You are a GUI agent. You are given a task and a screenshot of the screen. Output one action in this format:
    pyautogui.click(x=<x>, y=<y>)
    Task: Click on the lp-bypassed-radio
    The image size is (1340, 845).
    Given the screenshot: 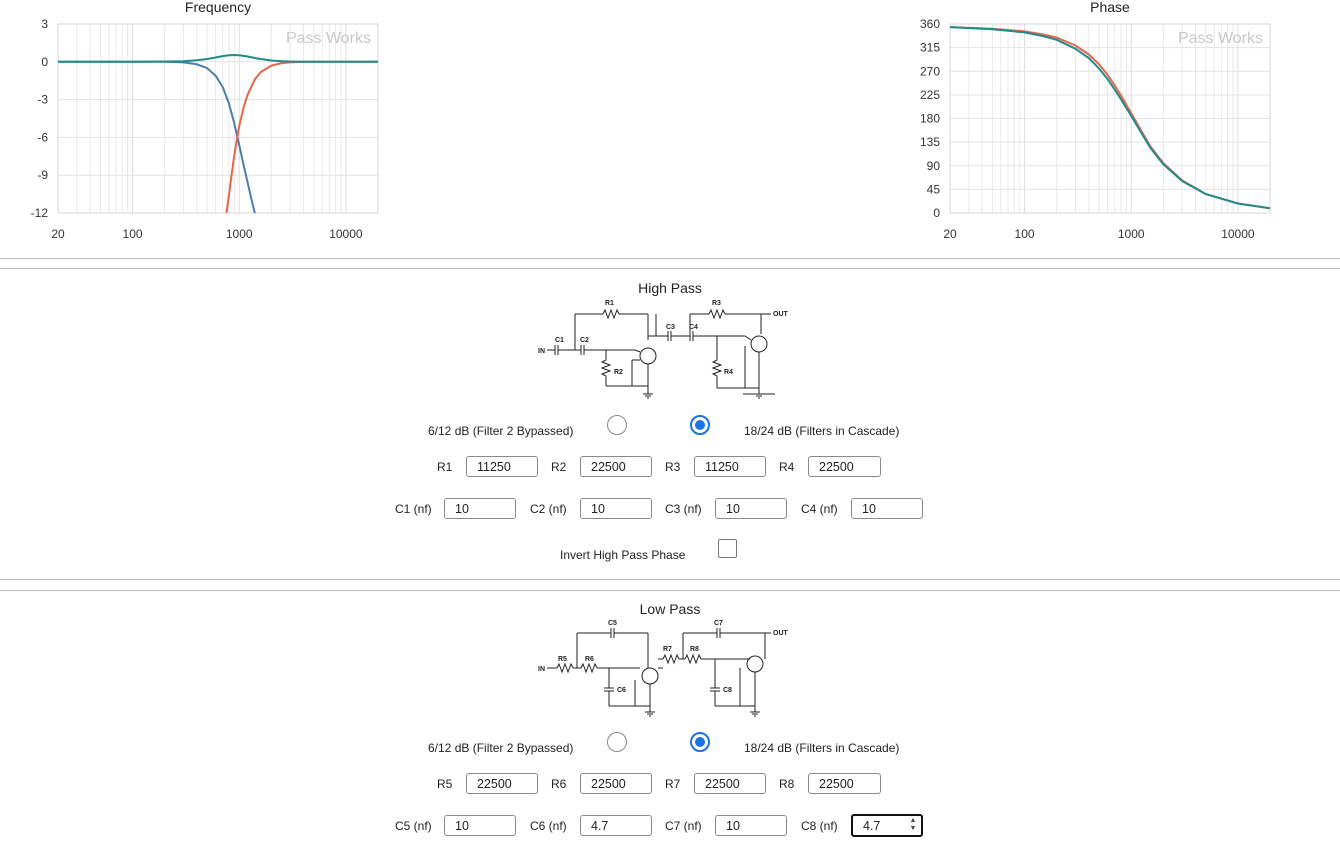 What is the action you would take?
    pyautogui.click(x=617, y=742)
    